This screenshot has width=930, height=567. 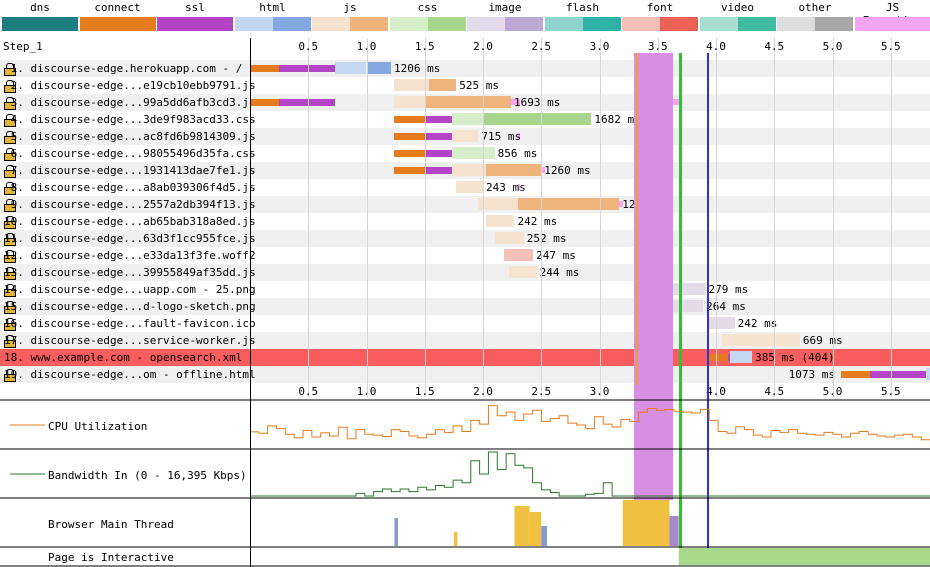 What do you see at coordinates (130, 272) in the screenshot?
I see `request-label: 13. discourse-edge...39955849af35dd.js` at bounding box center [130, 272].